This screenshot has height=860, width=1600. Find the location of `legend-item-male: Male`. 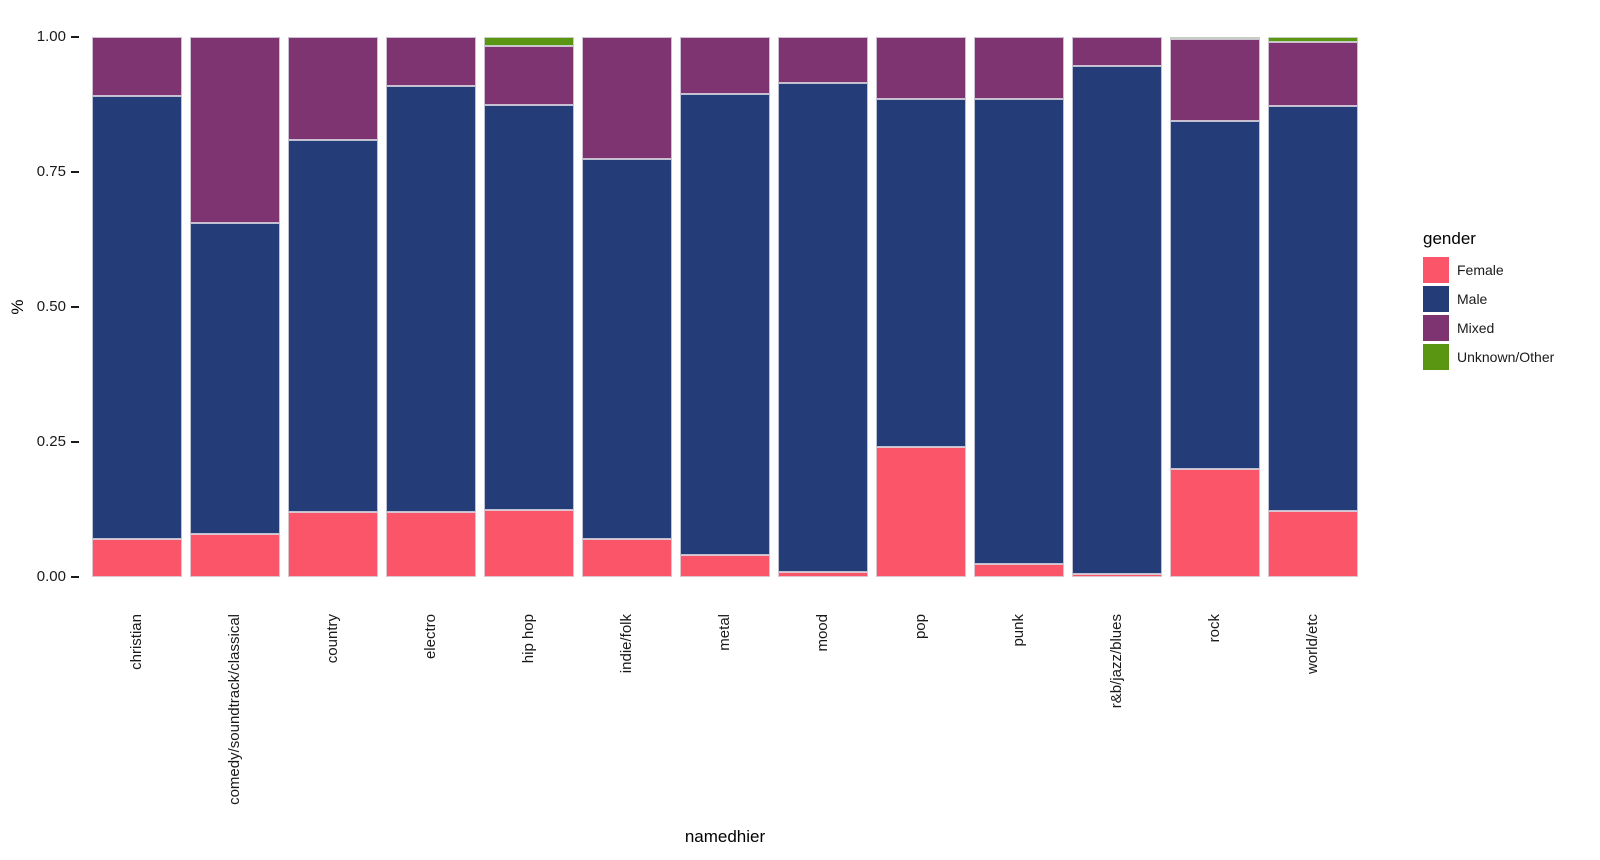

legend-item-male: Male is located at coordinates (1488, 299).